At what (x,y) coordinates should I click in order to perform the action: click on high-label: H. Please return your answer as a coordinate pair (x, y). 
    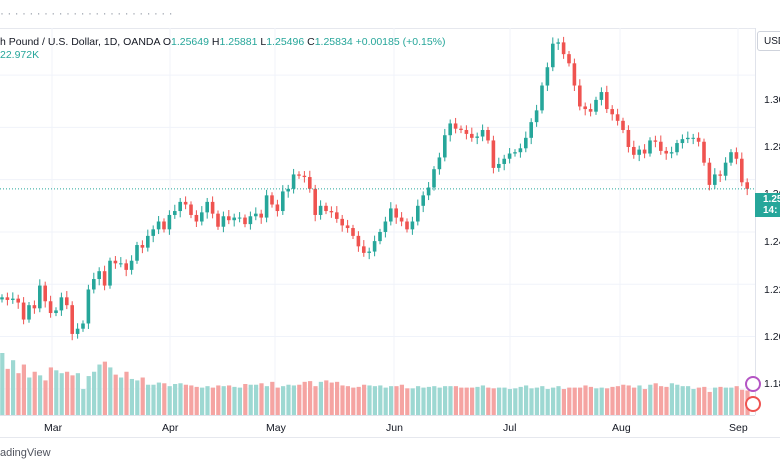
    Looking at the image, I should click on (215, 42).